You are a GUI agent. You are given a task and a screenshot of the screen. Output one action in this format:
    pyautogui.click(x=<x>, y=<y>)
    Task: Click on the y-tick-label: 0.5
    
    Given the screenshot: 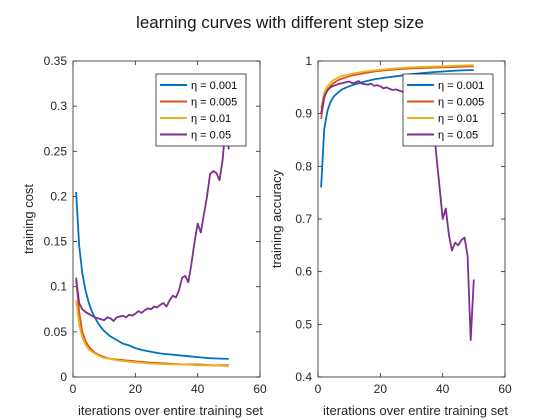 What is the action you would take?
    pyautogui.click(x=303, y=324)
    